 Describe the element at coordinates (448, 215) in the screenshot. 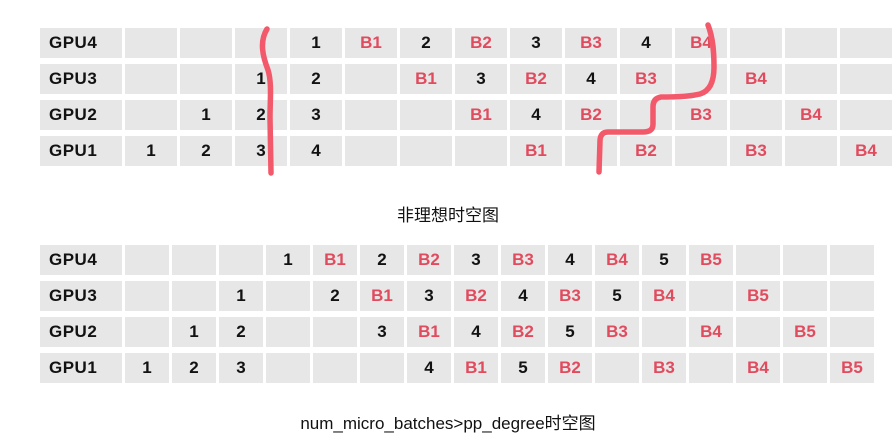

I see `top-table-caption: 非理想时空图` at that location.